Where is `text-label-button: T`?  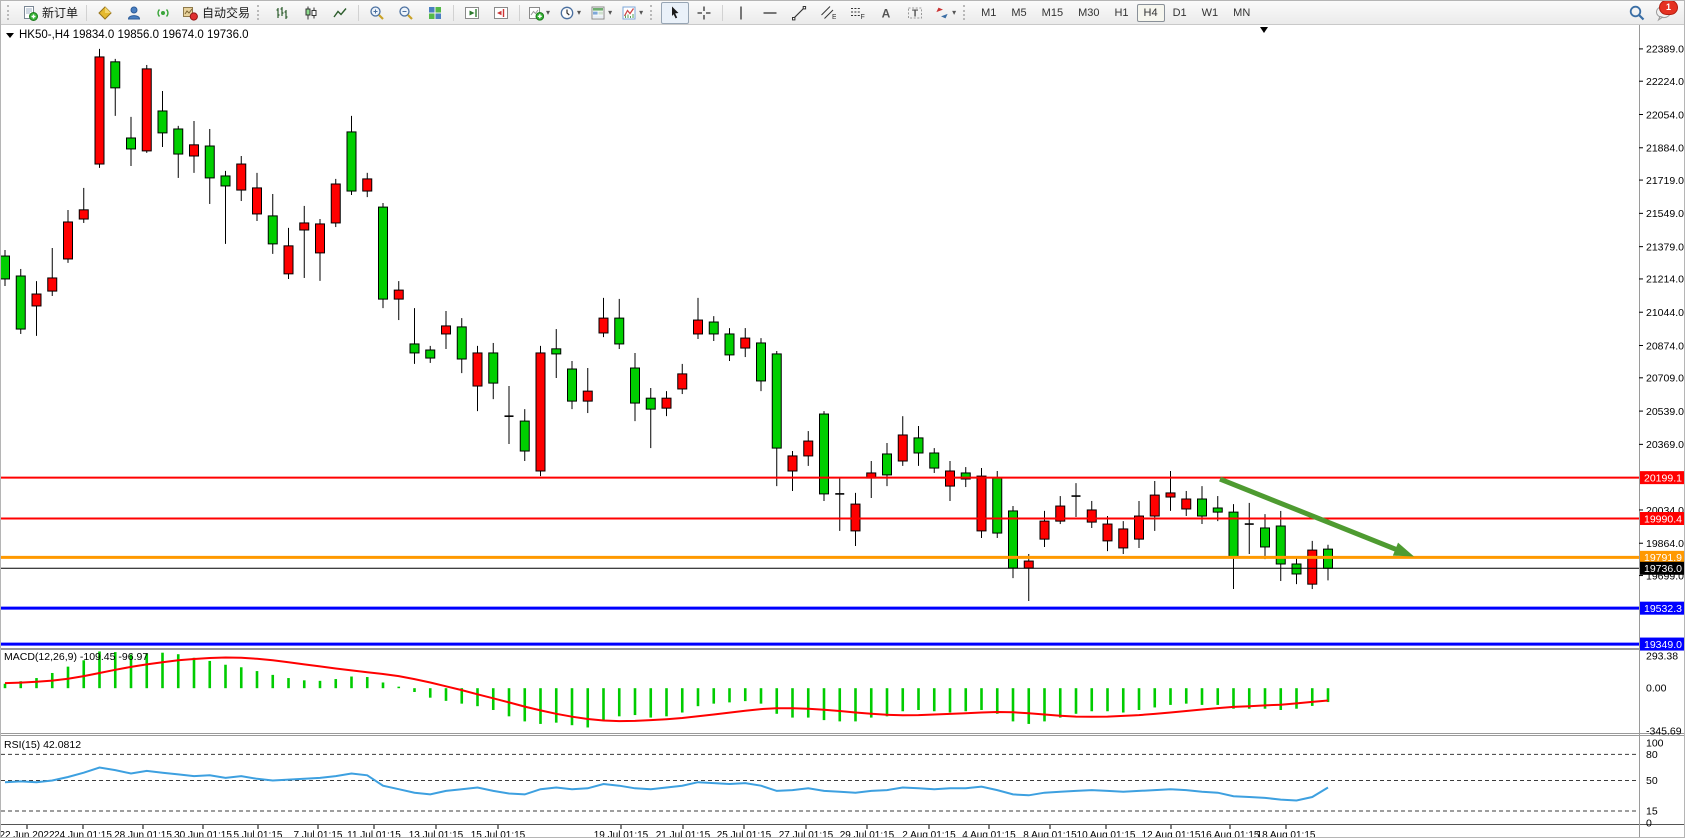 text-label-button: T is located at coordinates (915, 13).